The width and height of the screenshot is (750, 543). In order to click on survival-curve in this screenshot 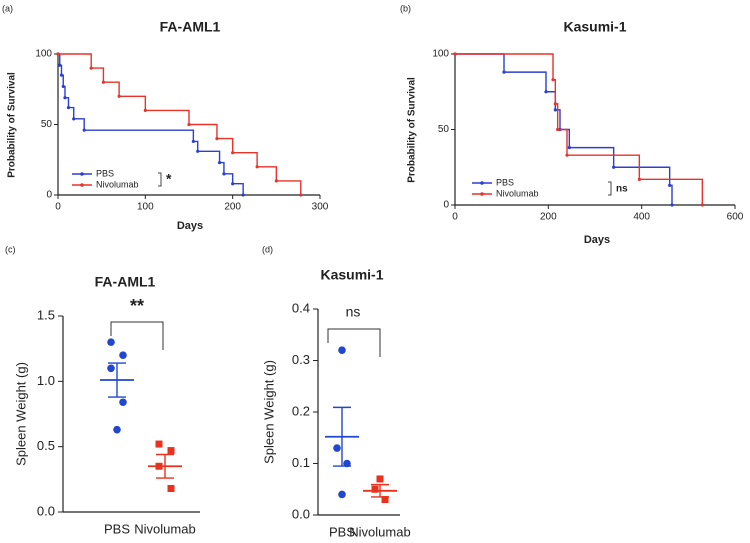, I will do `click(180, 124)`.